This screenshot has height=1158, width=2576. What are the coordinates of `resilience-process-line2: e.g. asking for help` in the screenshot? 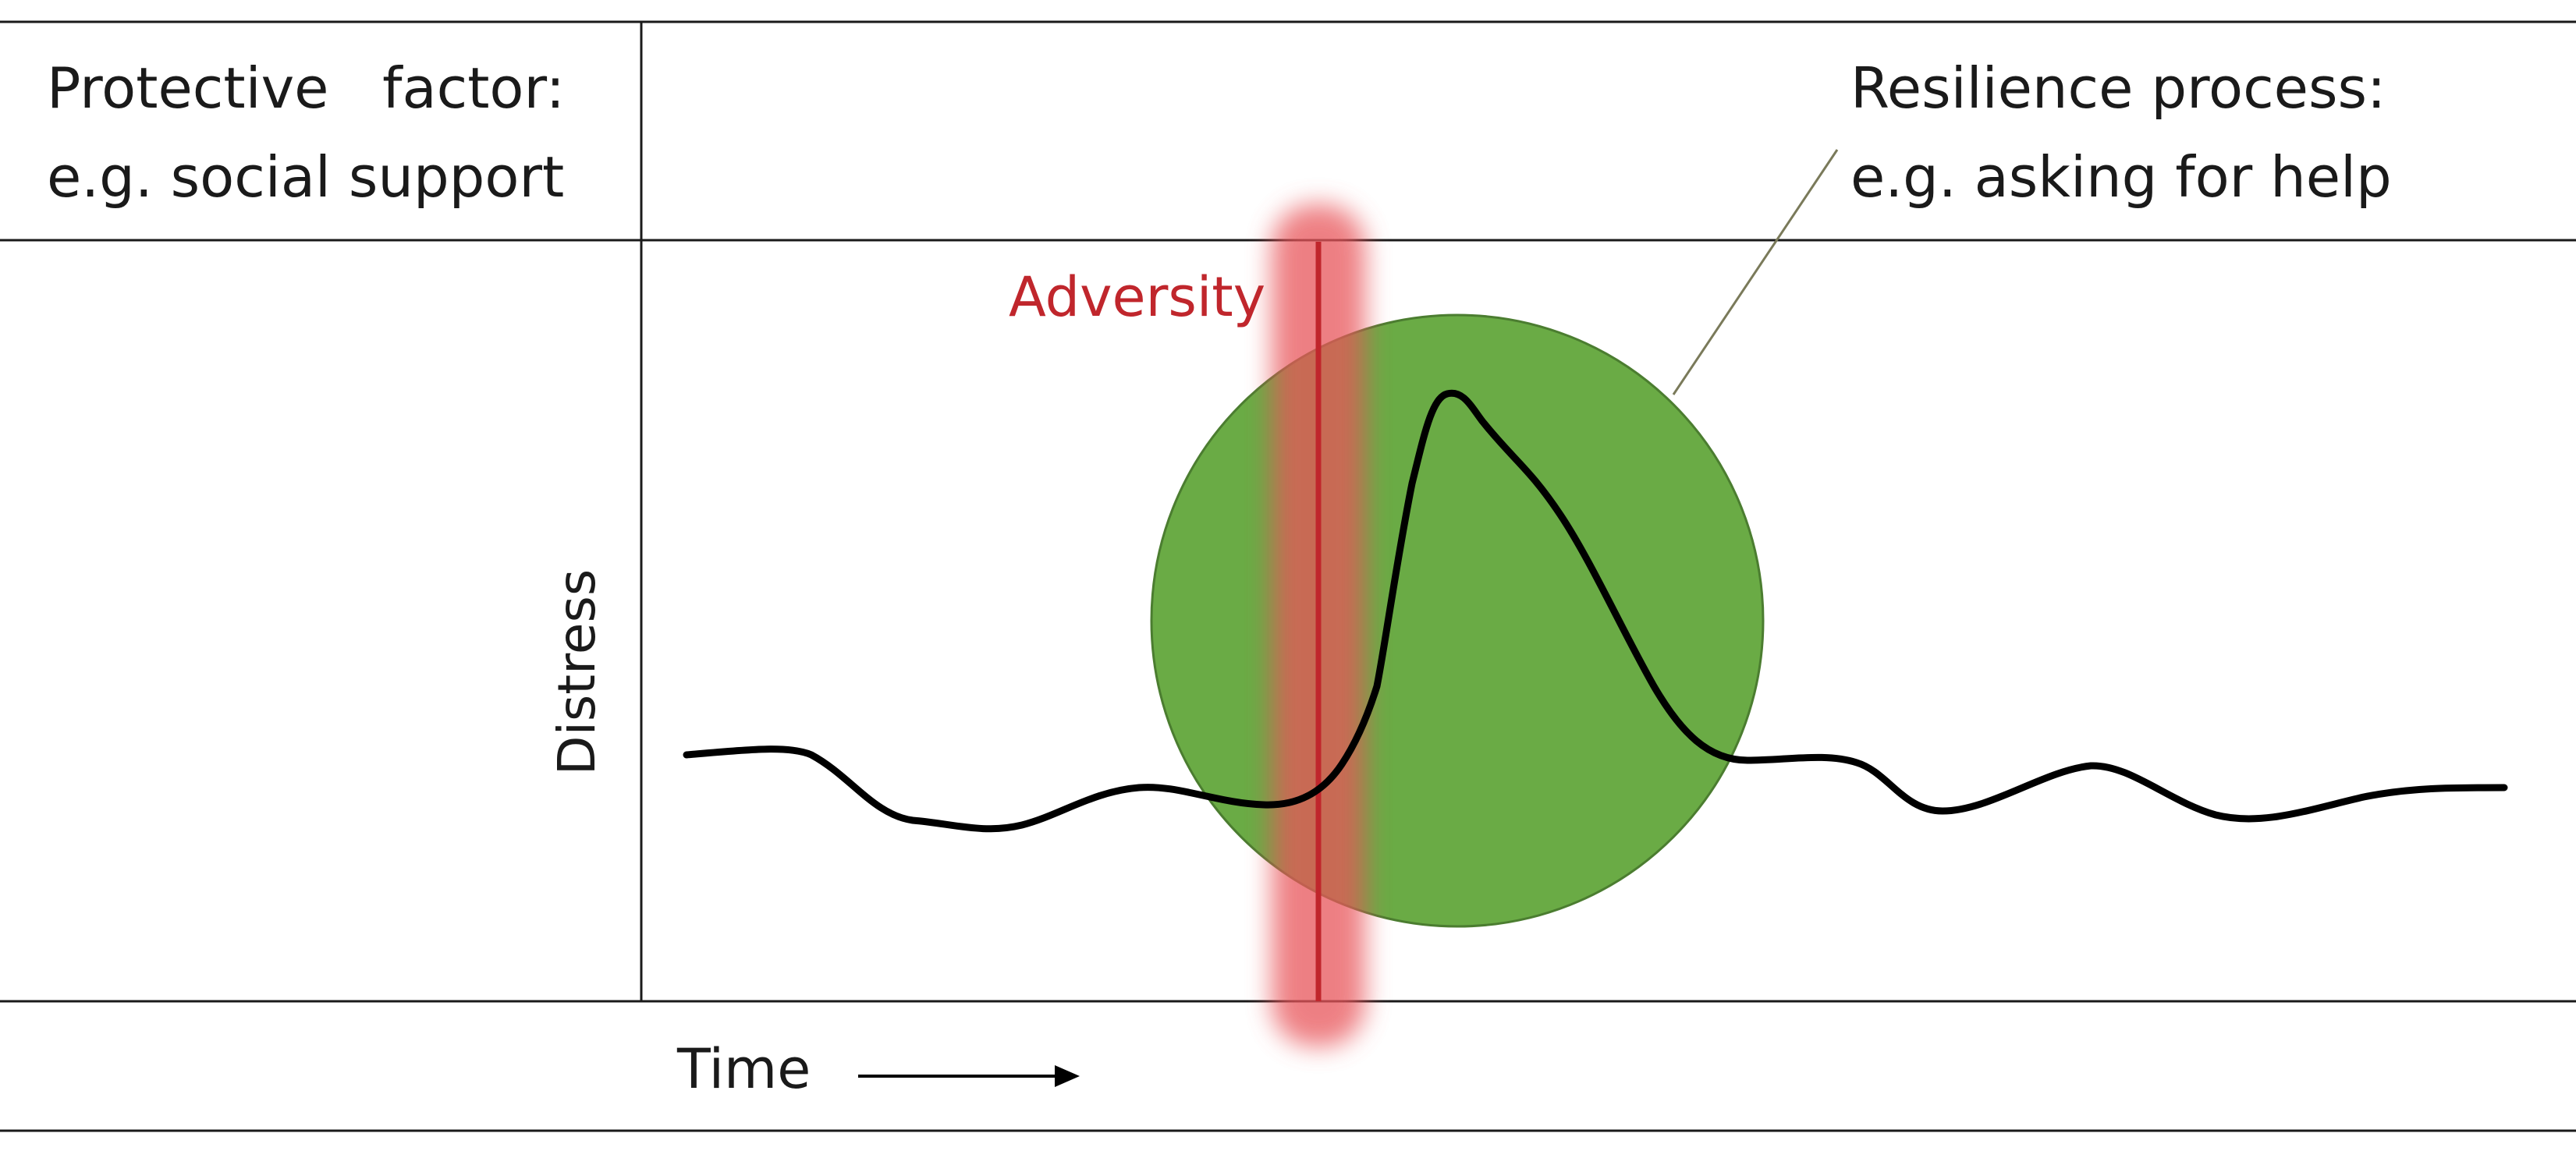 It's located at (2121, 177).